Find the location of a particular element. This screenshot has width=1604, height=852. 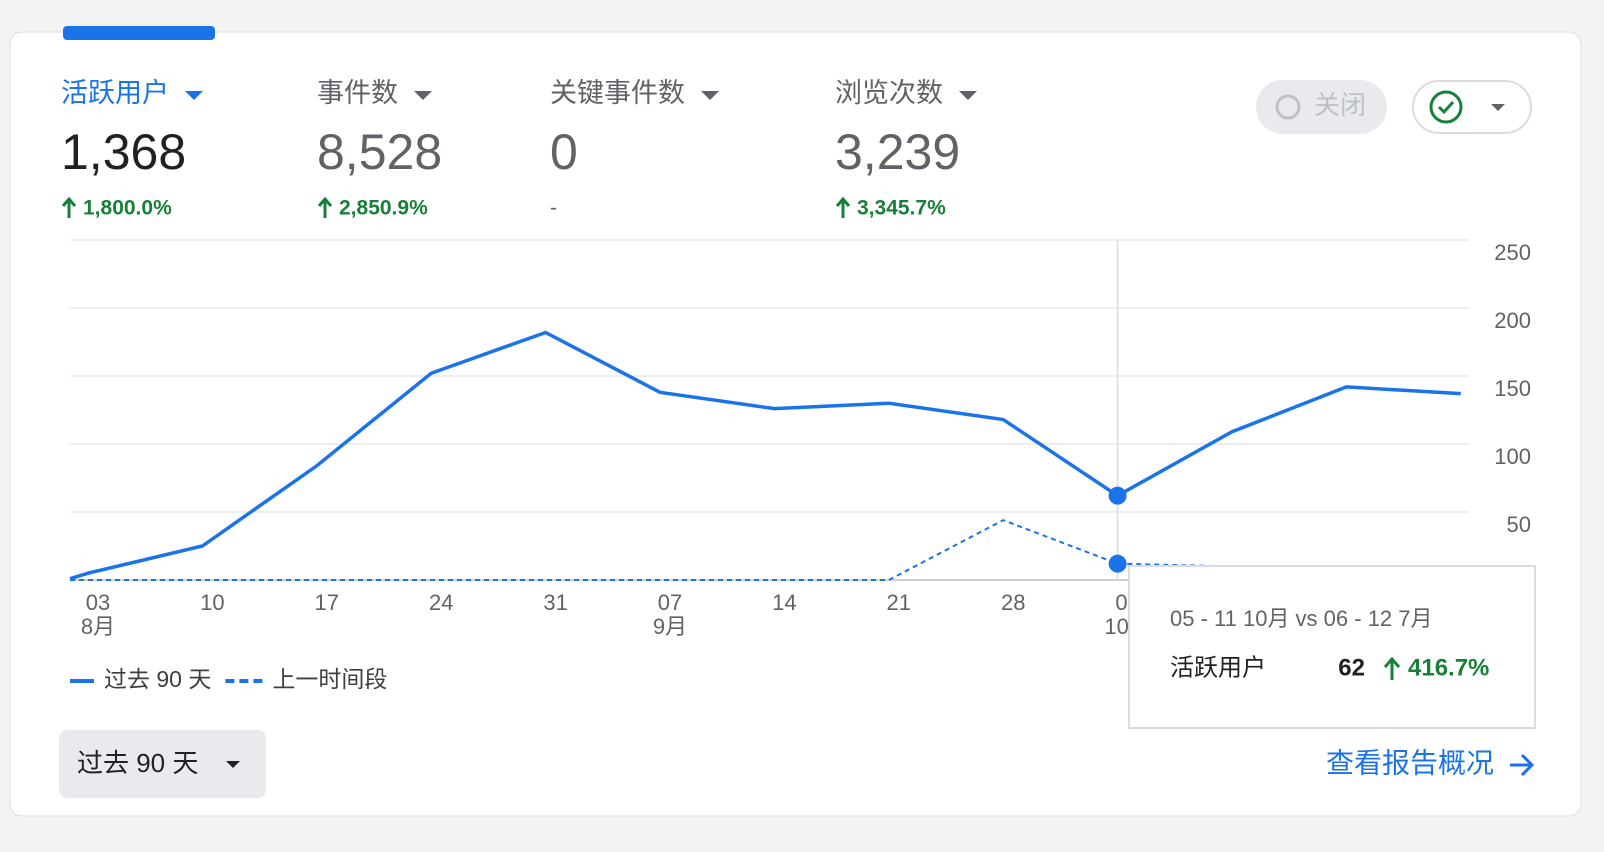

y-tick-label: 250 is located at coordinates (1512, 252).